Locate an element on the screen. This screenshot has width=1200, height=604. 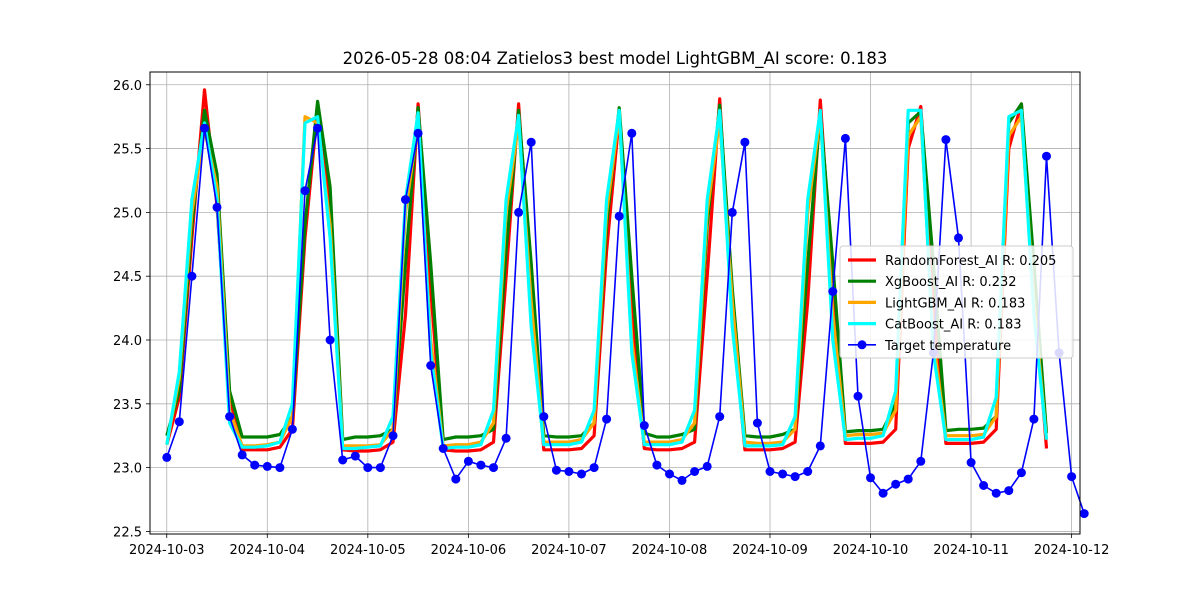
x-tick-label: 2024-10-05 is located at coordinates (368, 550).